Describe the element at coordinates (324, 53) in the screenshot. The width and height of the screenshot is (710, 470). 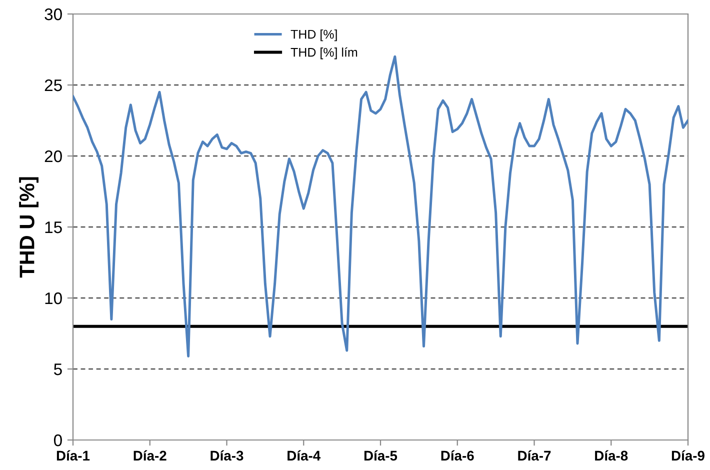
I see `legend-label: THD [%] lím` at that location.